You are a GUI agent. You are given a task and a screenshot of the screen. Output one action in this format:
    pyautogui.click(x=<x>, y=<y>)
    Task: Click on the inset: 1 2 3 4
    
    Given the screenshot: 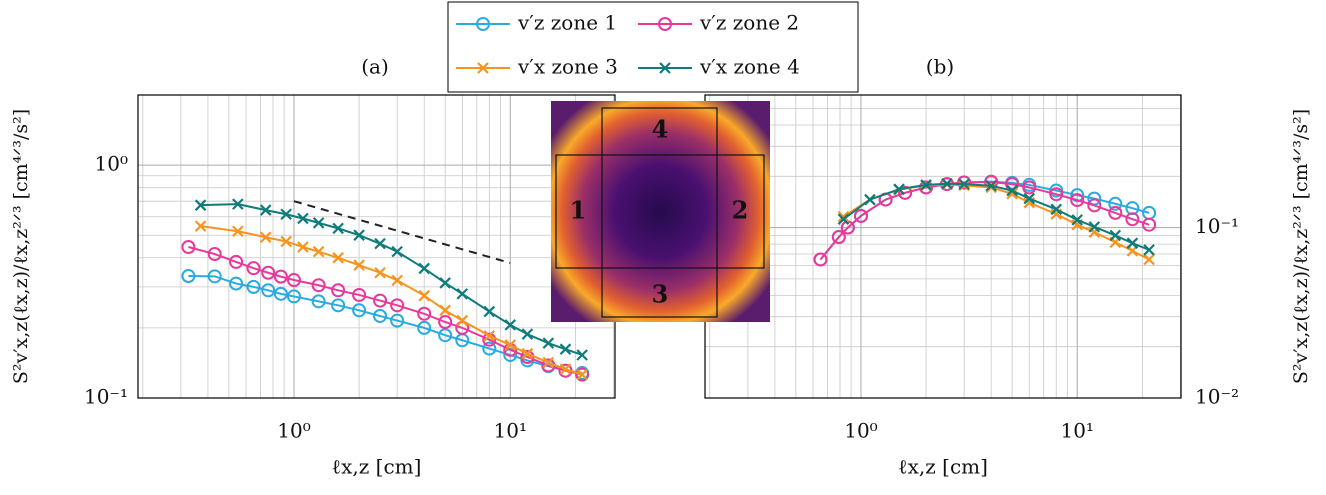 What is the action you would take?
    pyautogui.click(x=660, y=211)
    